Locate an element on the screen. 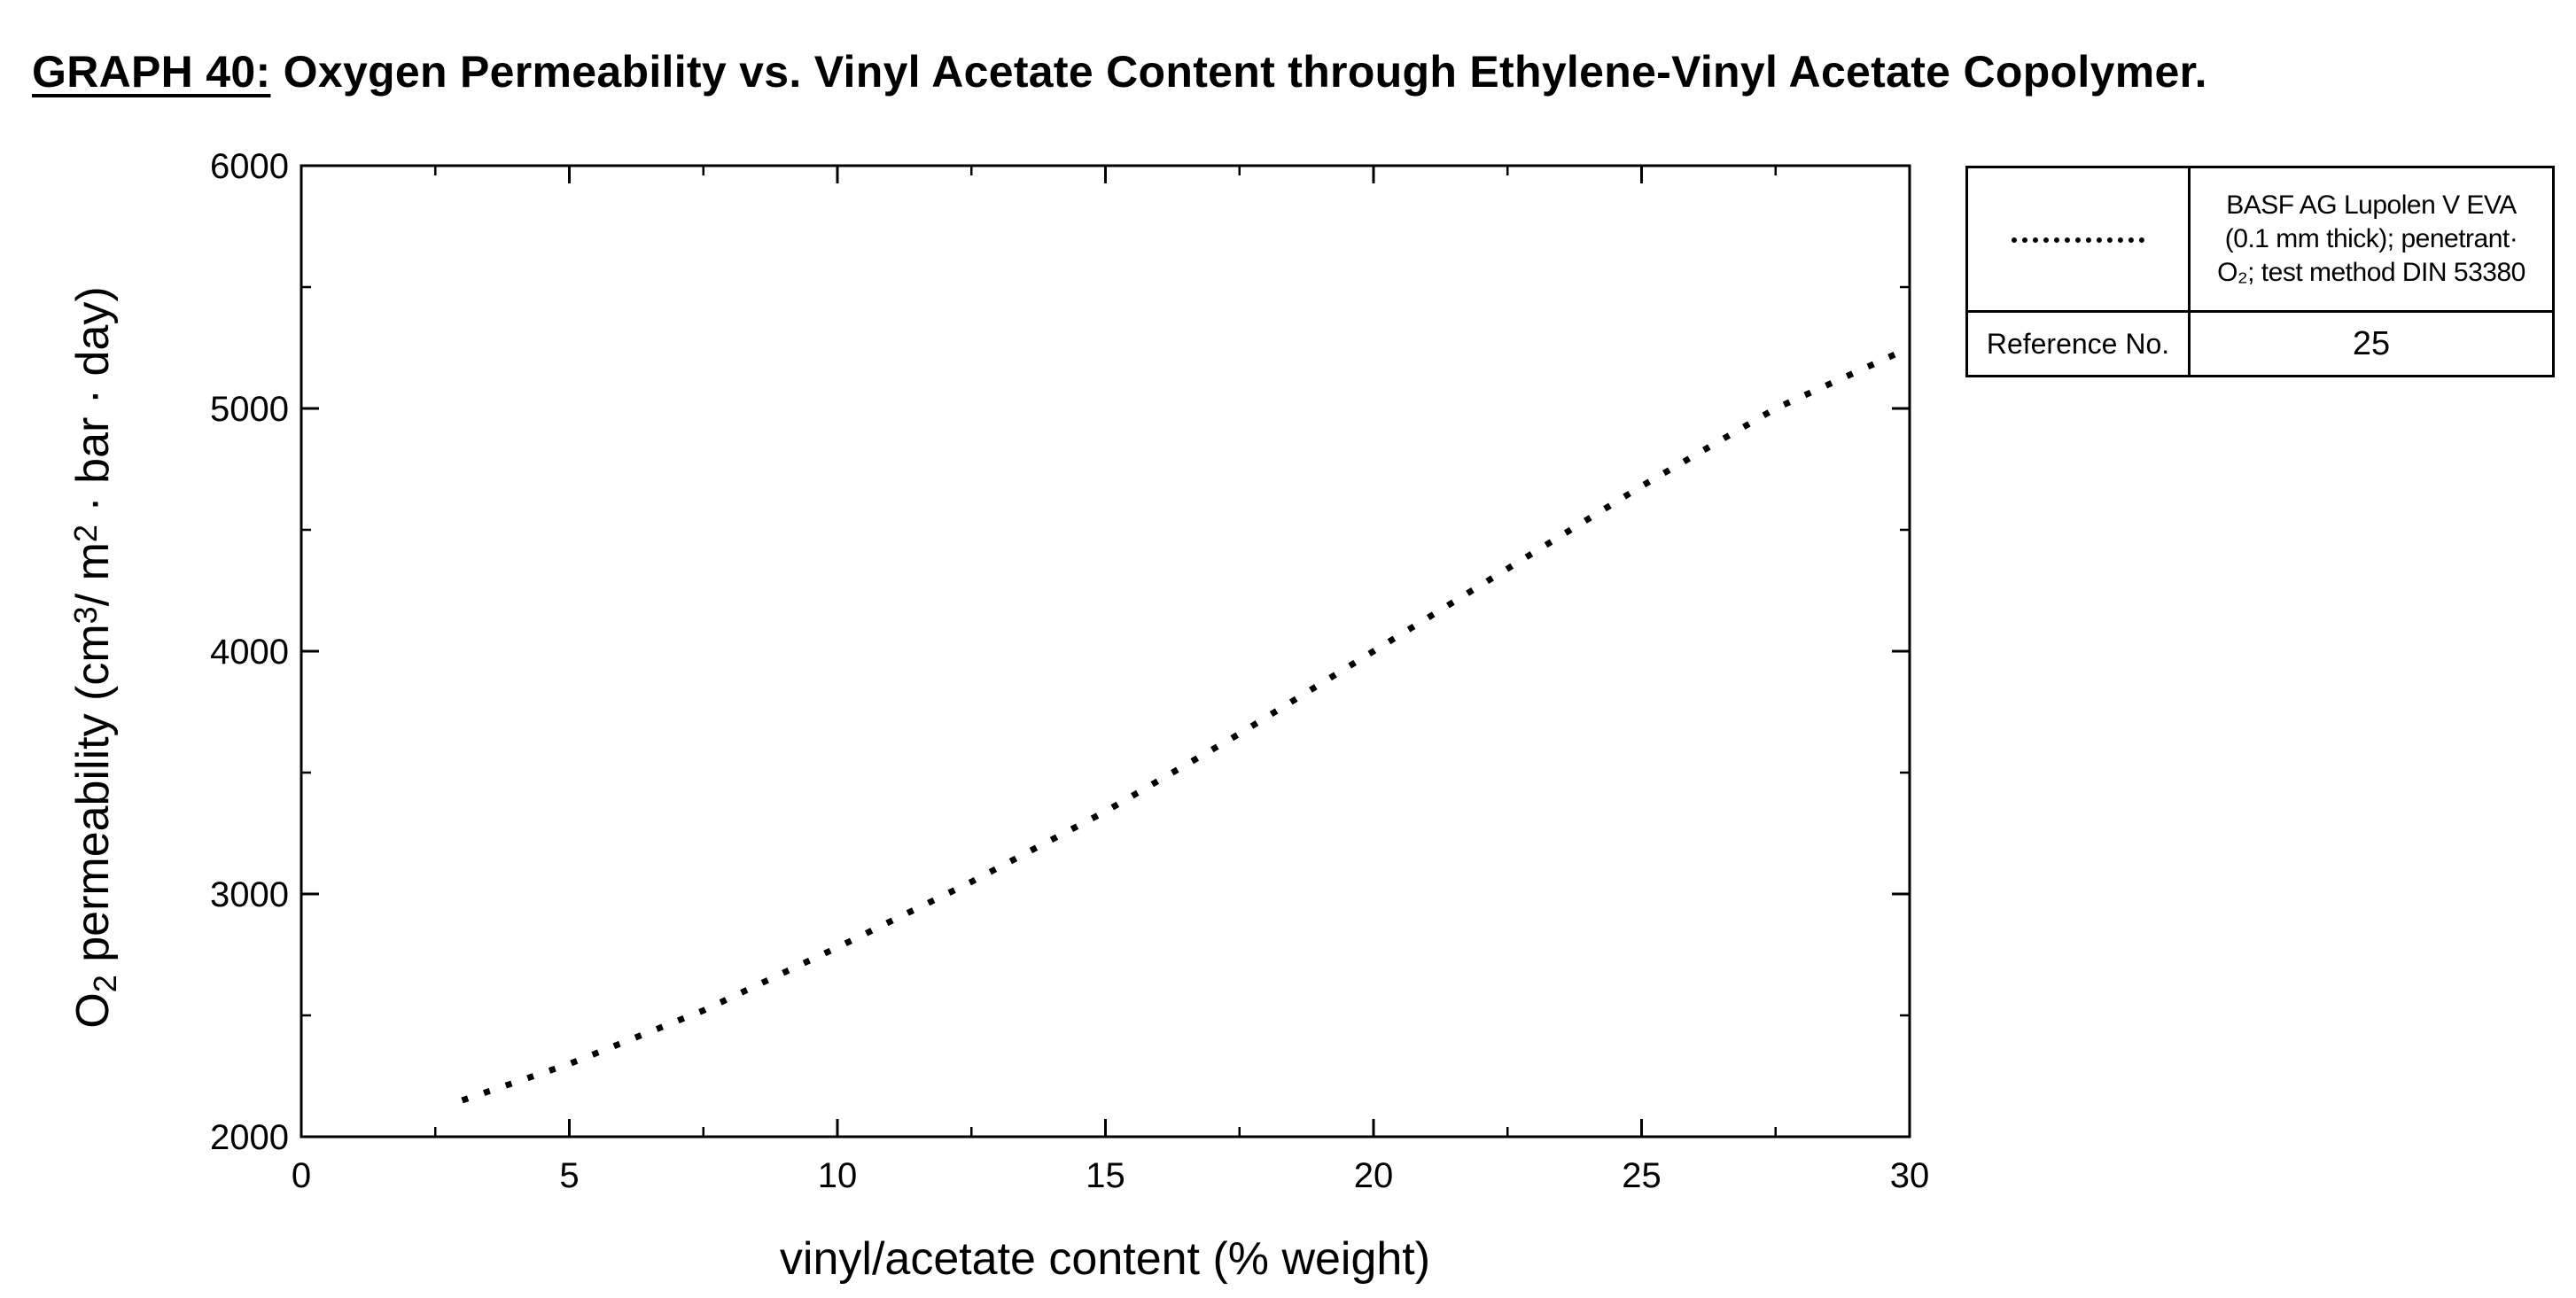 Image resolution: width=2576 pixels, height=1298 pixels. x-tick-label: 25 is located at coordinates (1642, 1175).